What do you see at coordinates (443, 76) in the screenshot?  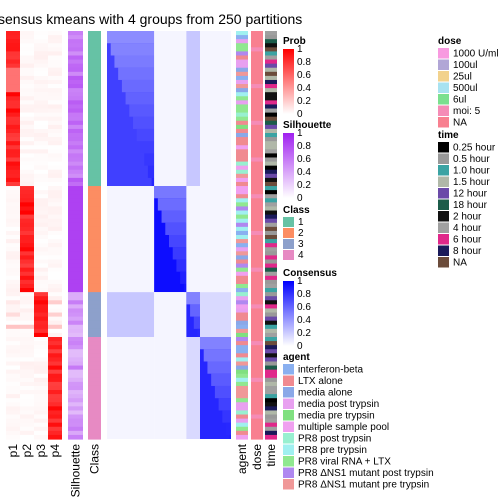 I see `dose-legend-swatch` at bounding box center [443, 76].